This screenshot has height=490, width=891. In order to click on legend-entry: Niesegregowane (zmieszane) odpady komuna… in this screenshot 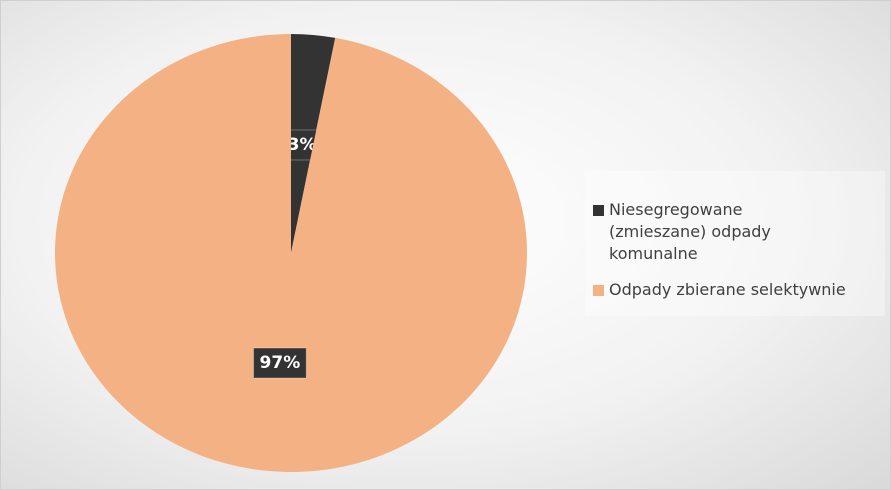, I will do `click(735, 232)`.